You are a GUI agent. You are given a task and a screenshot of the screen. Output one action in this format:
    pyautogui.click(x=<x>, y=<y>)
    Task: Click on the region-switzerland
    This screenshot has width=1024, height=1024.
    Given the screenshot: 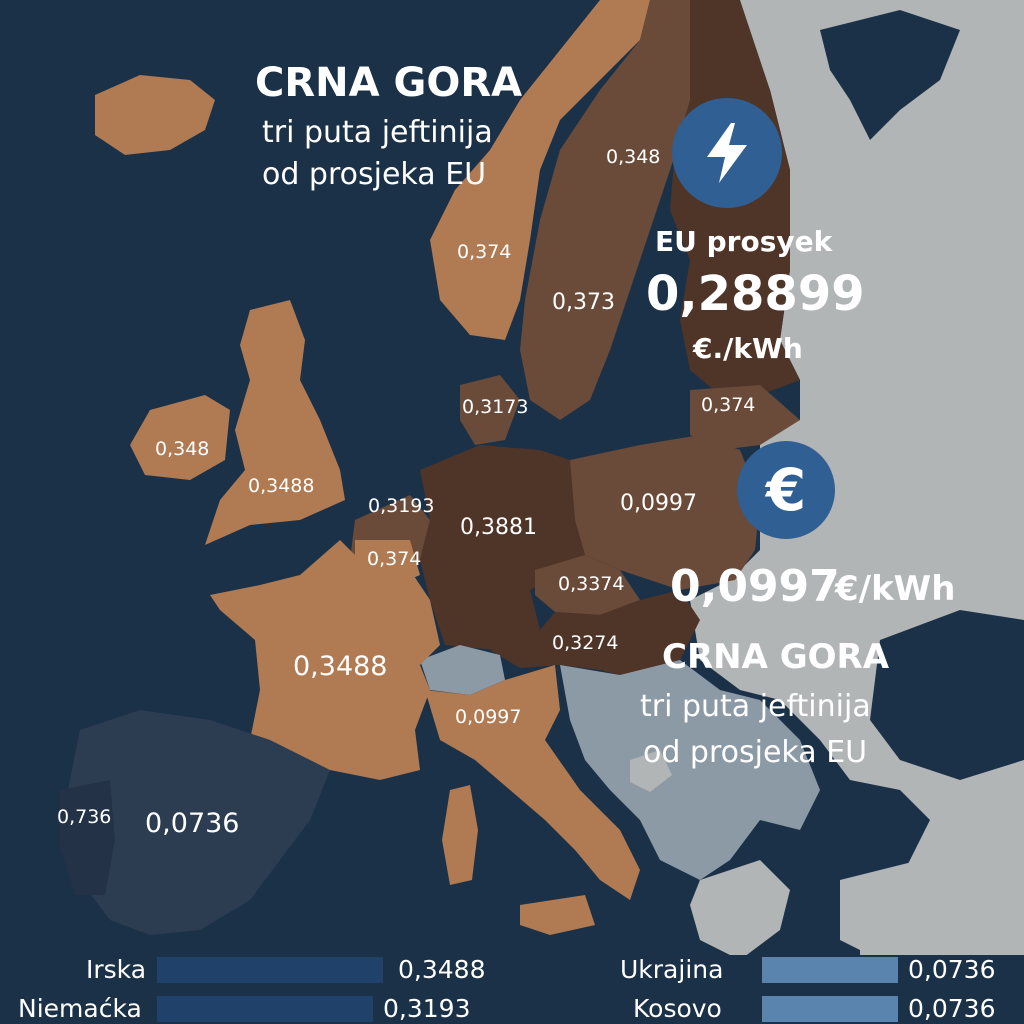 What is the action you would take?
    pyautogui.click(x=462, y=670)
    